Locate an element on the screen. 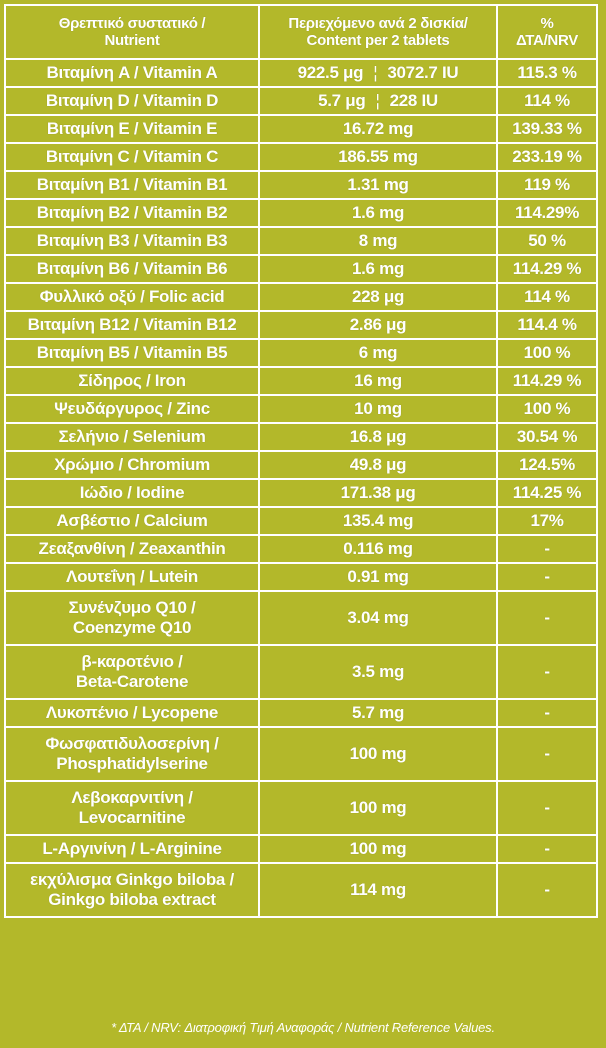 Image resolution: width=606 pixels, height=1048 pixels. table-row: Βιταμίνη B2 / Vitamin B2 1.6 mg 114.29% is located at coordinates (301, 213).